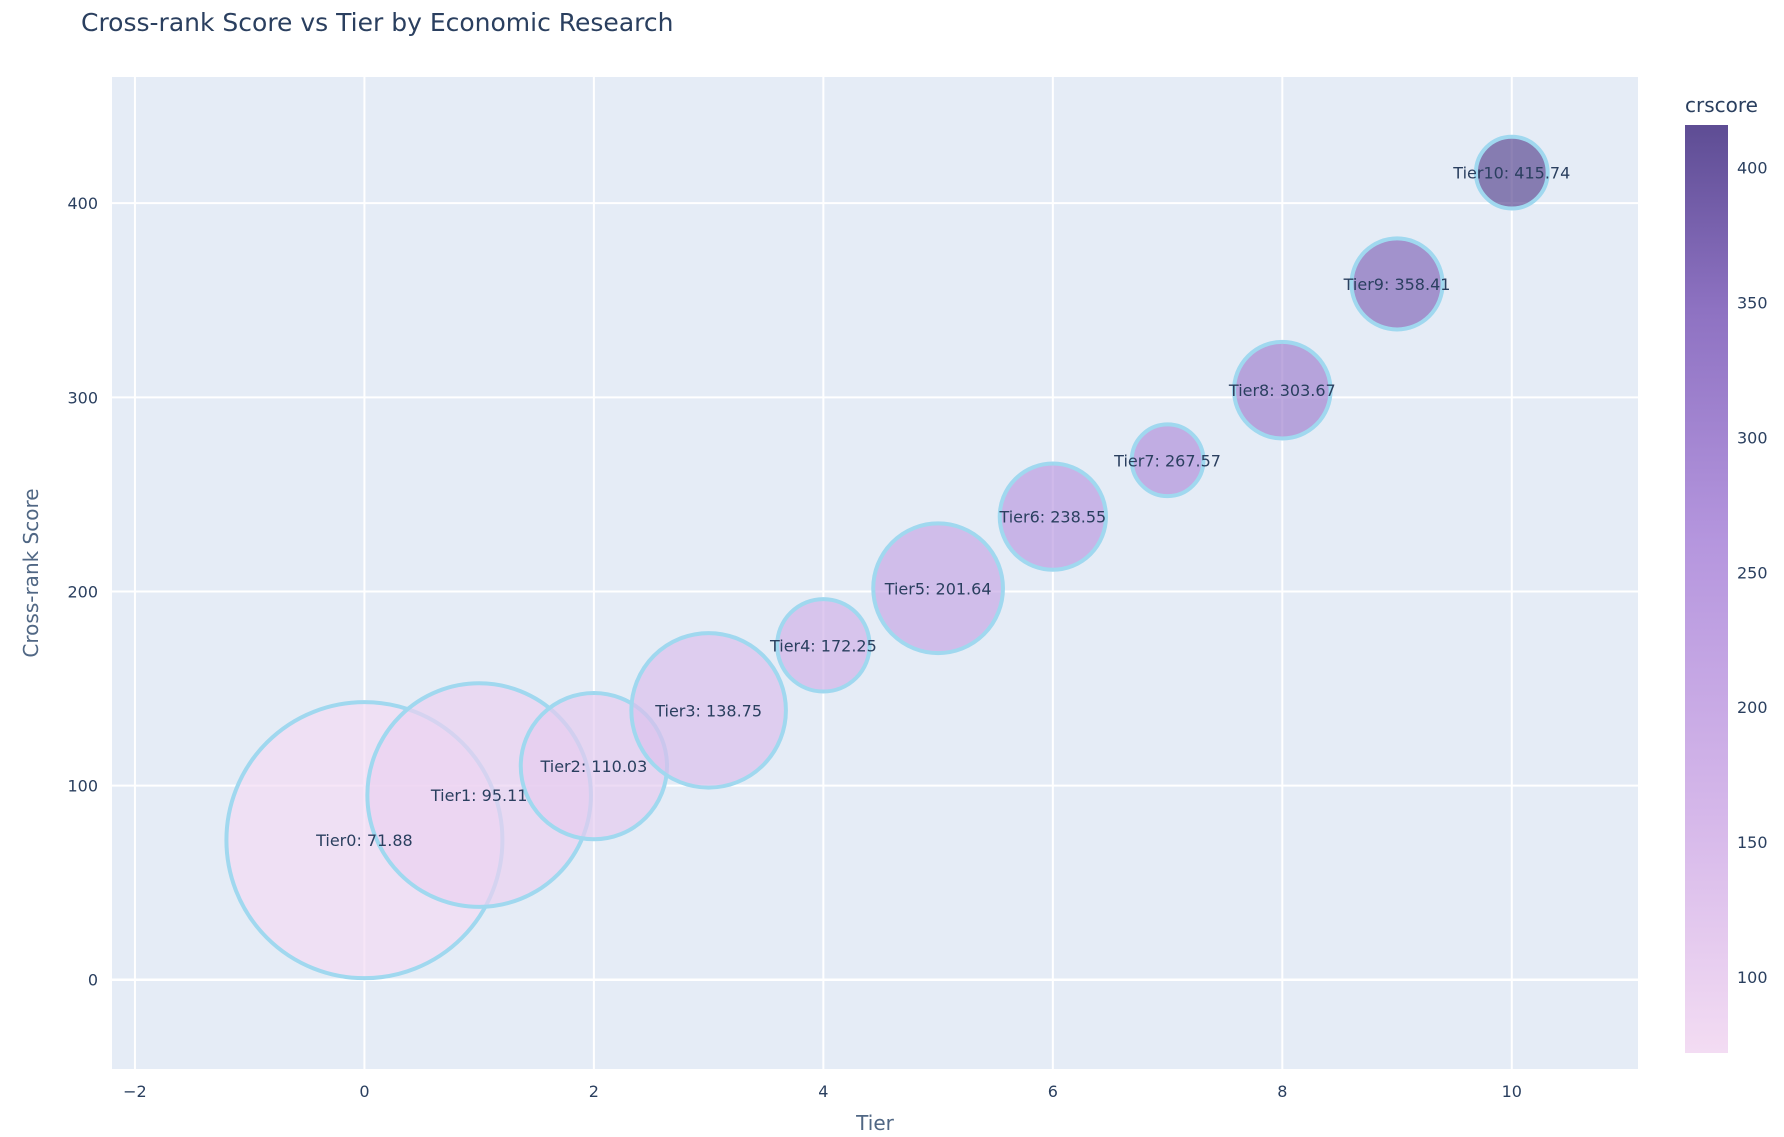 The image size is (1784, 1137). Describe the element at coordinates (1752, 842) in the screenshot. I see `colorbar-tick-label: 150` at that location.